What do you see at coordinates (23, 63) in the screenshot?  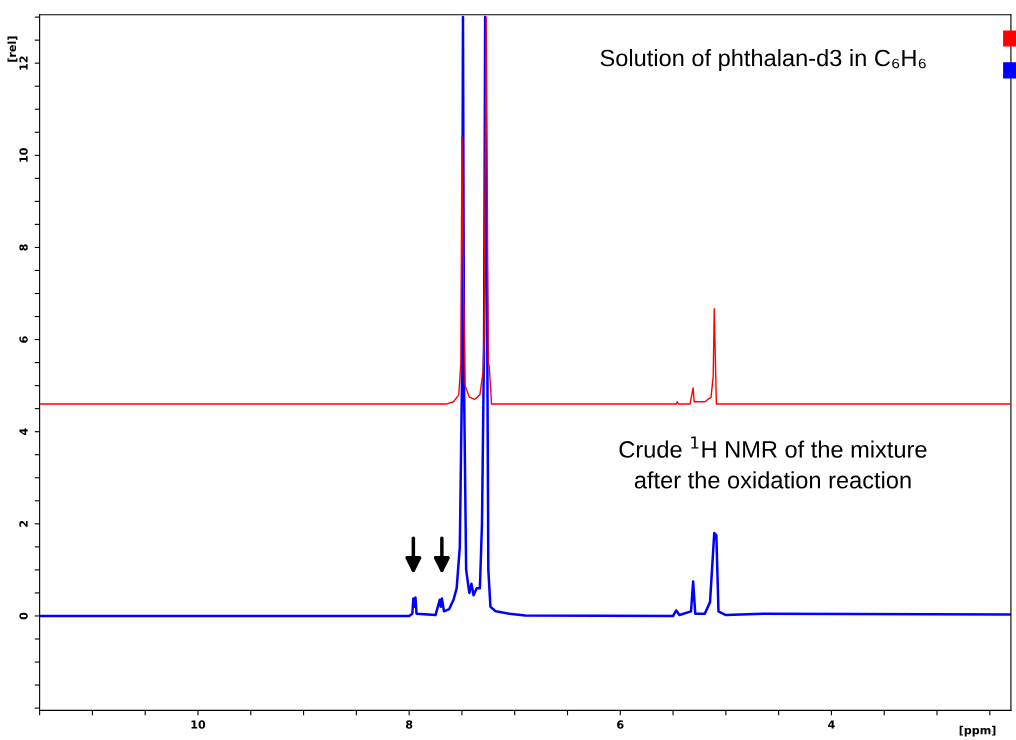 I see `y-tick-label: 12` at bounding box center [23, 63].